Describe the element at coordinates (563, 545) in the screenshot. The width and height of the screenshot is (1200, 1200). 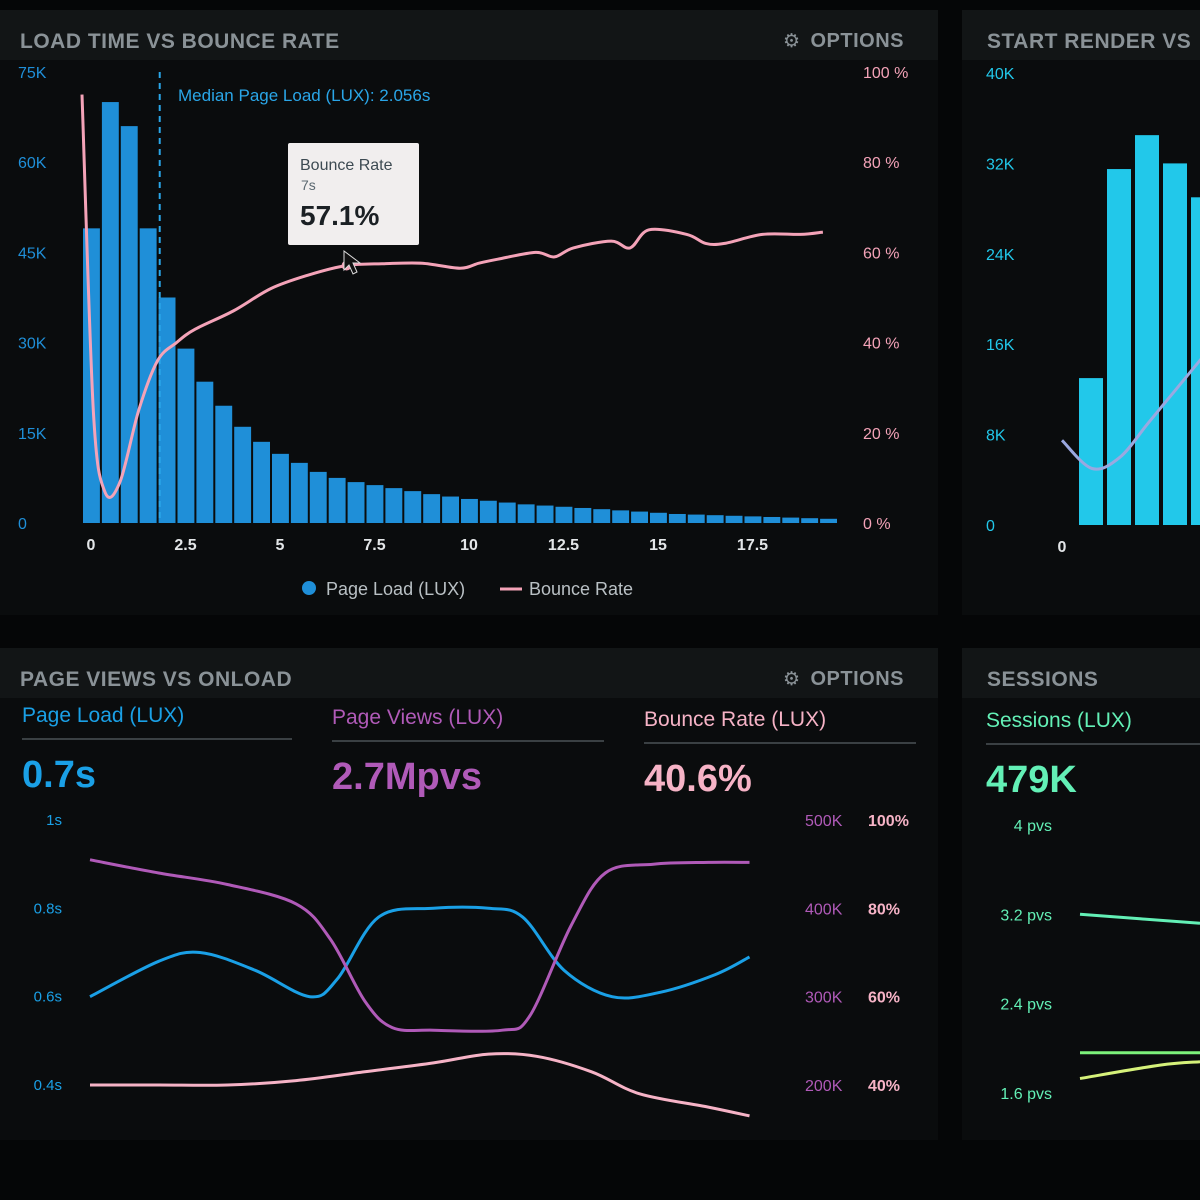
I see `x-tick-label: 12.5` at that location.